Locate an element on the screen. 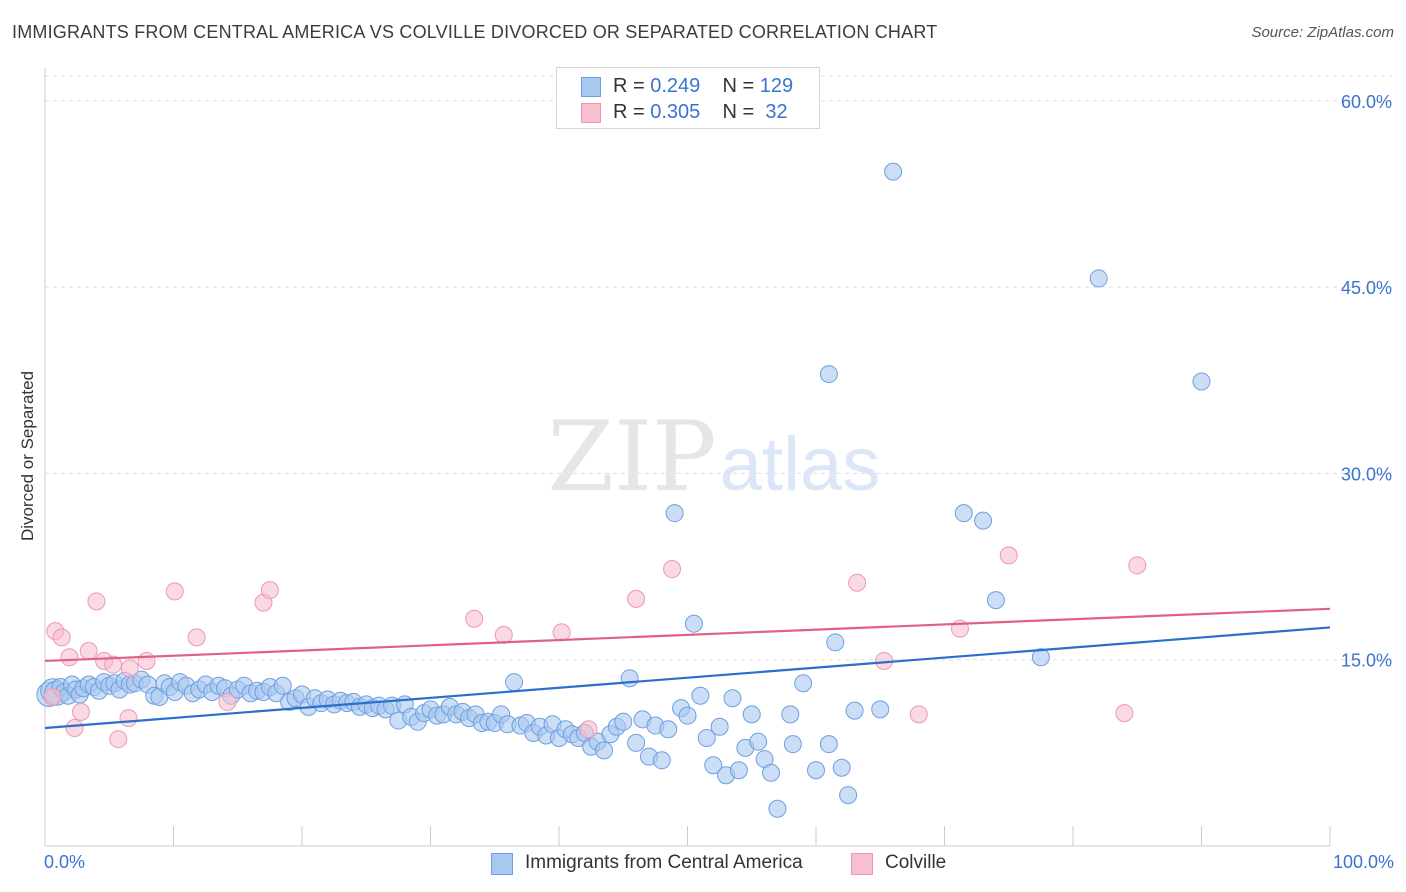 This screenshot has height=892, width=1406. y-tick-label: 60.0% is located at coordinates (1366, 102).